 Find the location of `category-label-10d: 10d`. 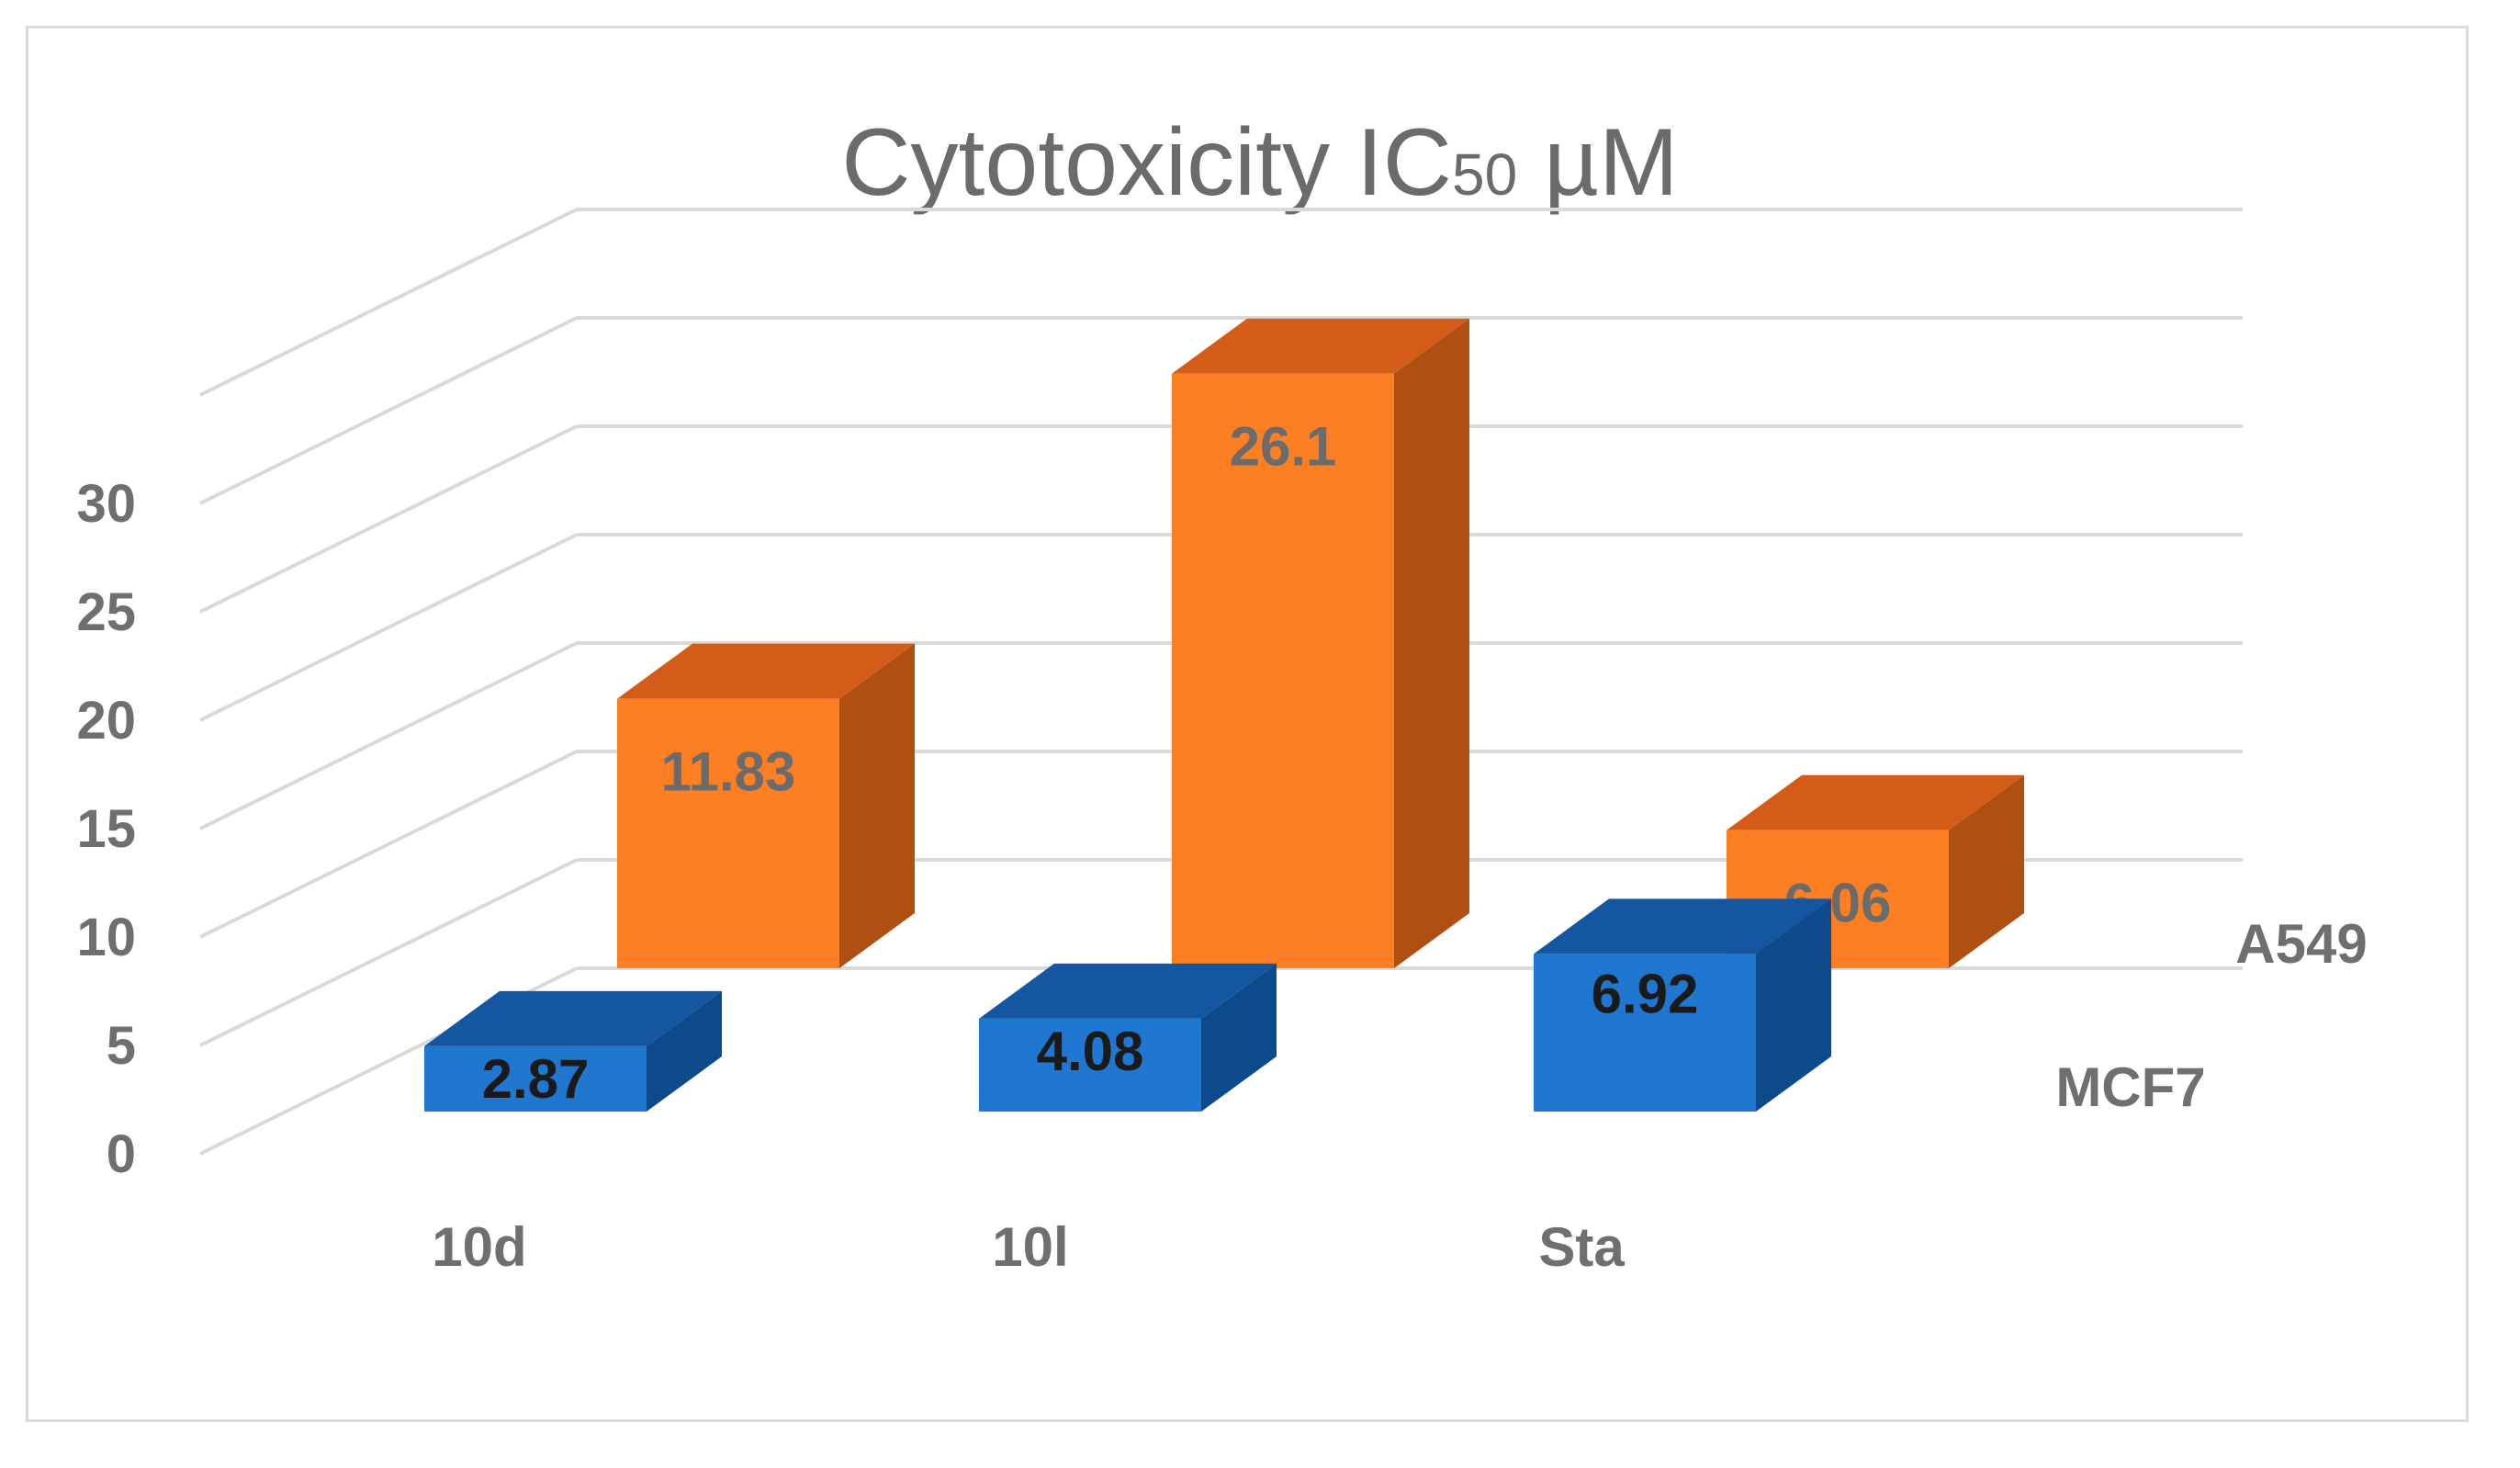

category-label-10d: 10d is located at coordinates (479, 1247).